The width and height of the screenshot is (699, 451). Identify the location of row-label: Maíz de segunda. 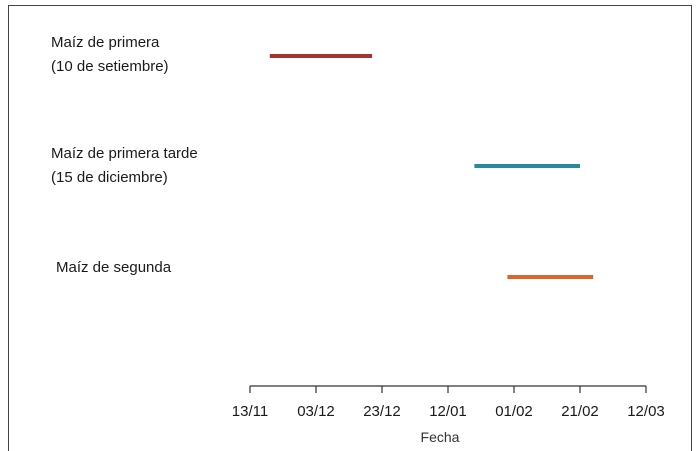
(114, 267).